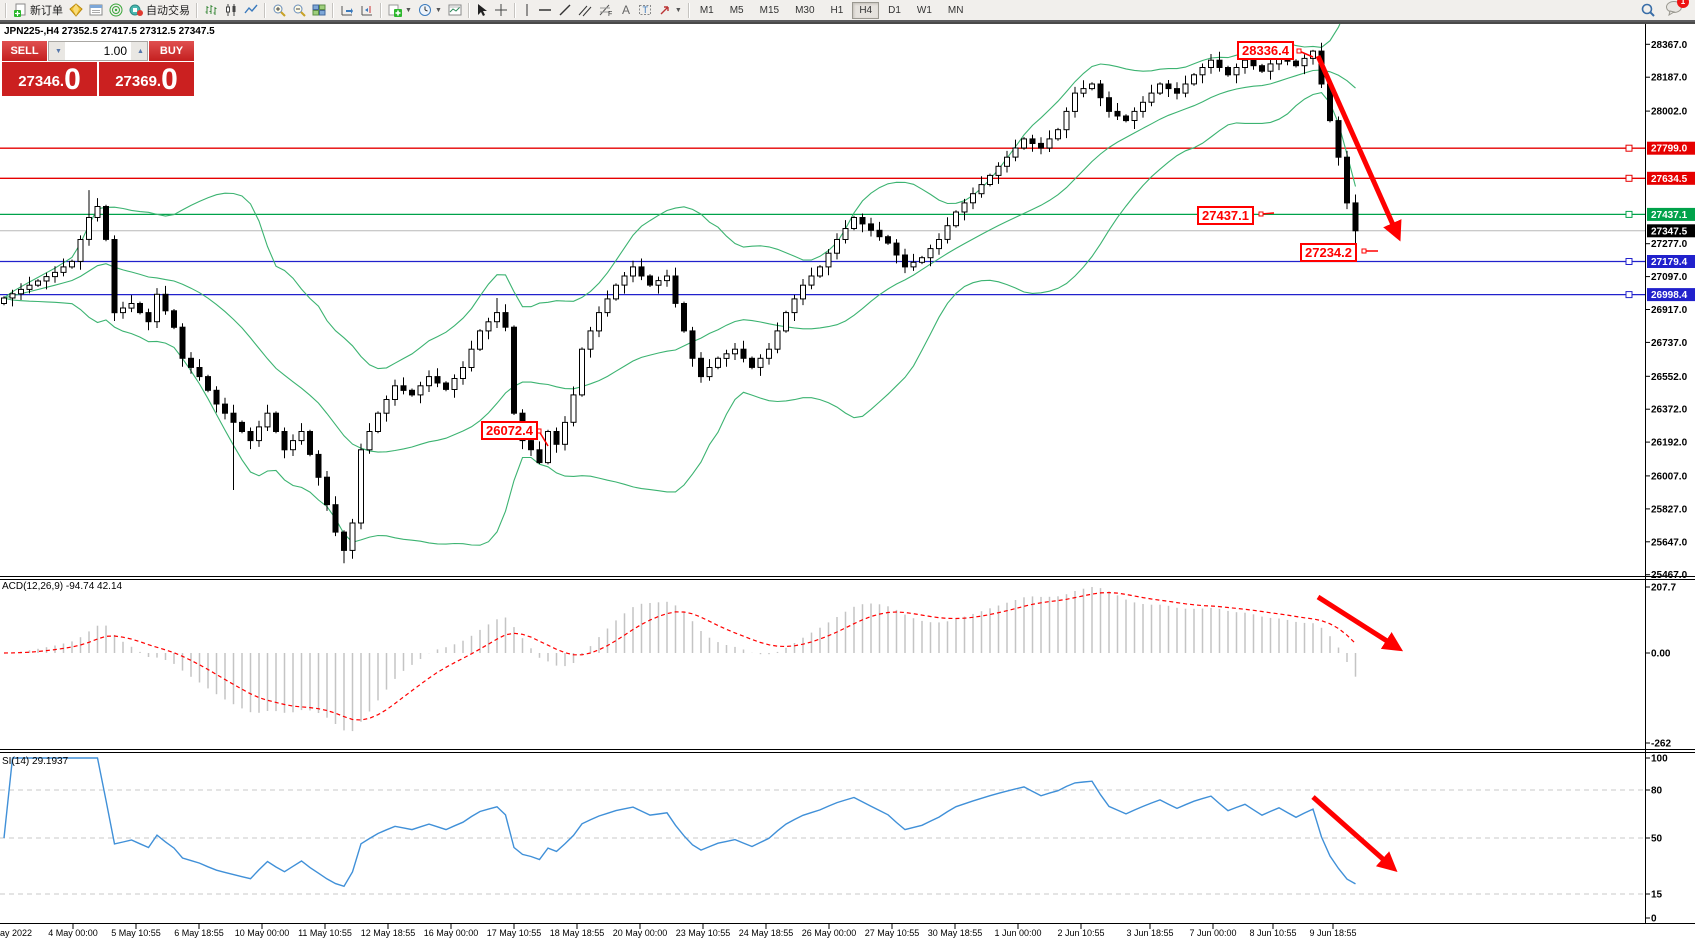 The image size is (1695, 940). I want to click on macd-axis-tick: 207.7, so click(1663, 588).